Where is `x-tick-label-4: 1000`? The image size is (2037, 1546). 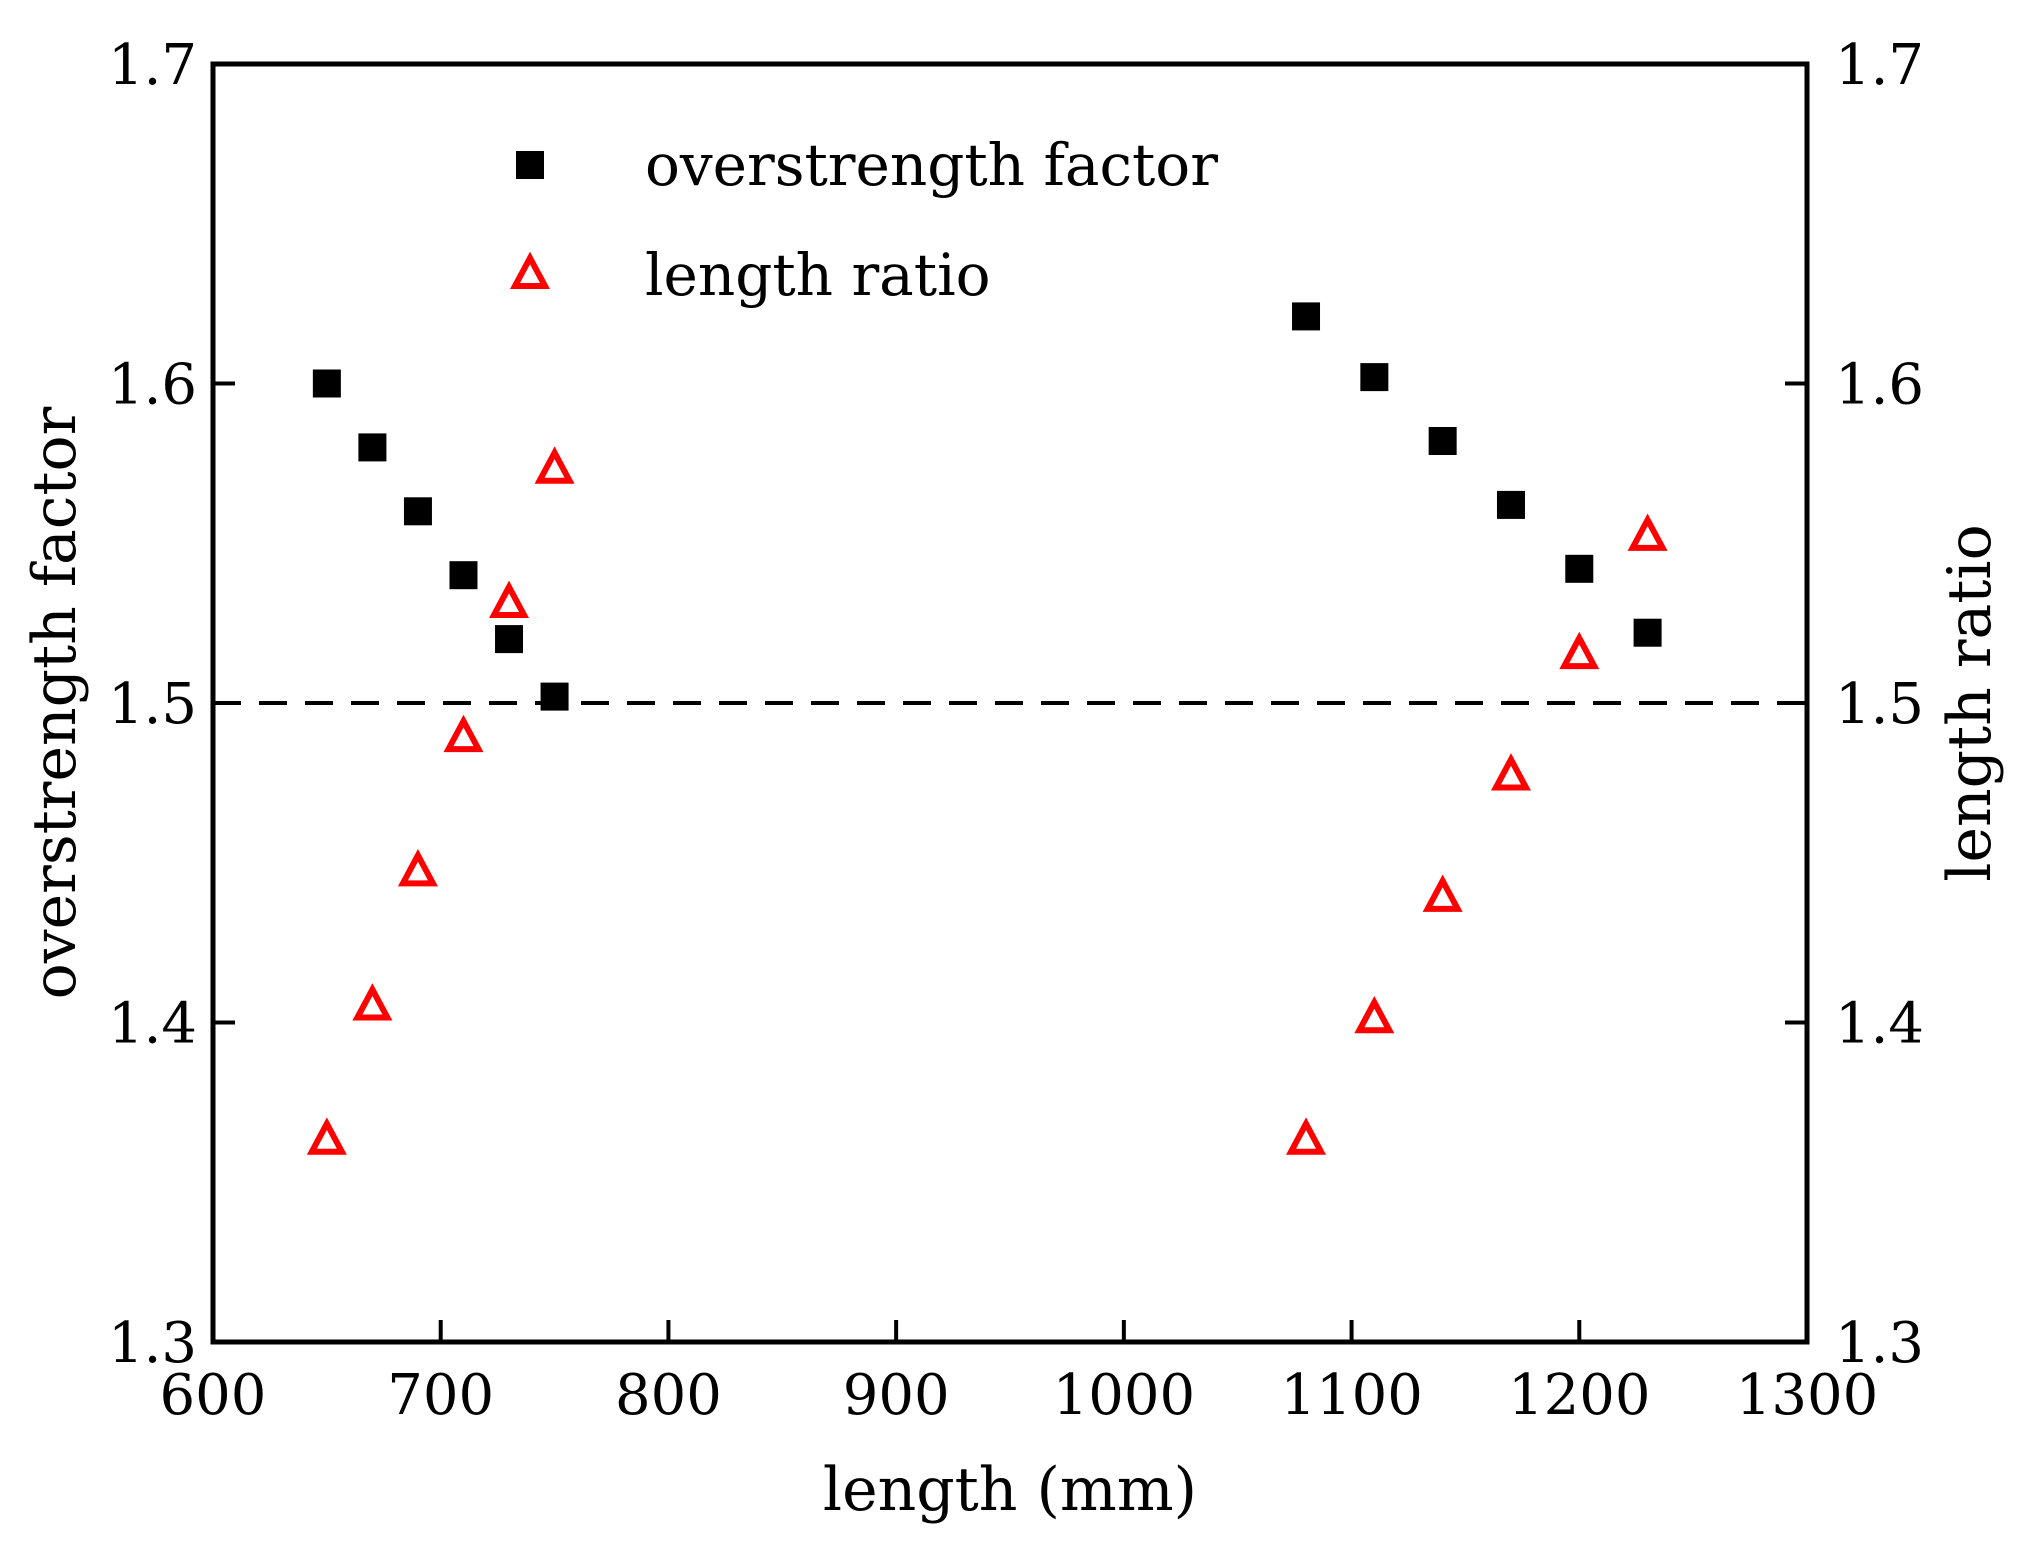
x-tick-label-4: 1000 is located at coordinates (1124, 1395).